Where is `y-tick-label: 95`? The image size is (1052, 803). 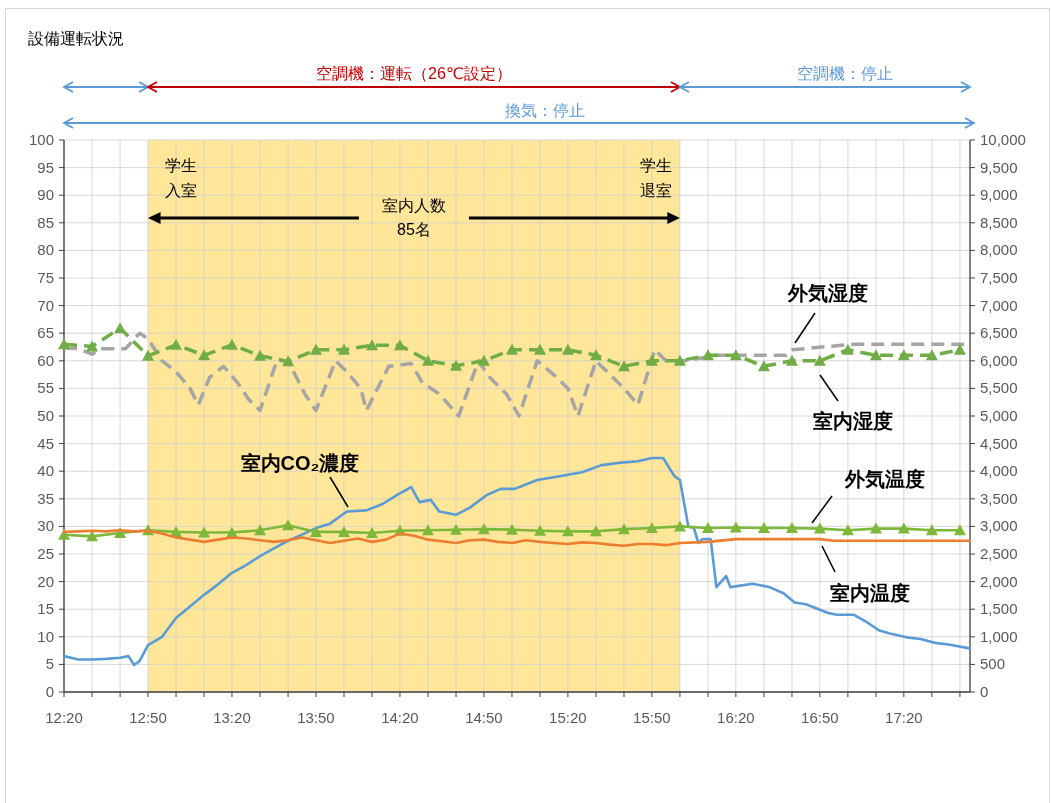 y-tick-label: 95 is located at coordinates (45, 167).